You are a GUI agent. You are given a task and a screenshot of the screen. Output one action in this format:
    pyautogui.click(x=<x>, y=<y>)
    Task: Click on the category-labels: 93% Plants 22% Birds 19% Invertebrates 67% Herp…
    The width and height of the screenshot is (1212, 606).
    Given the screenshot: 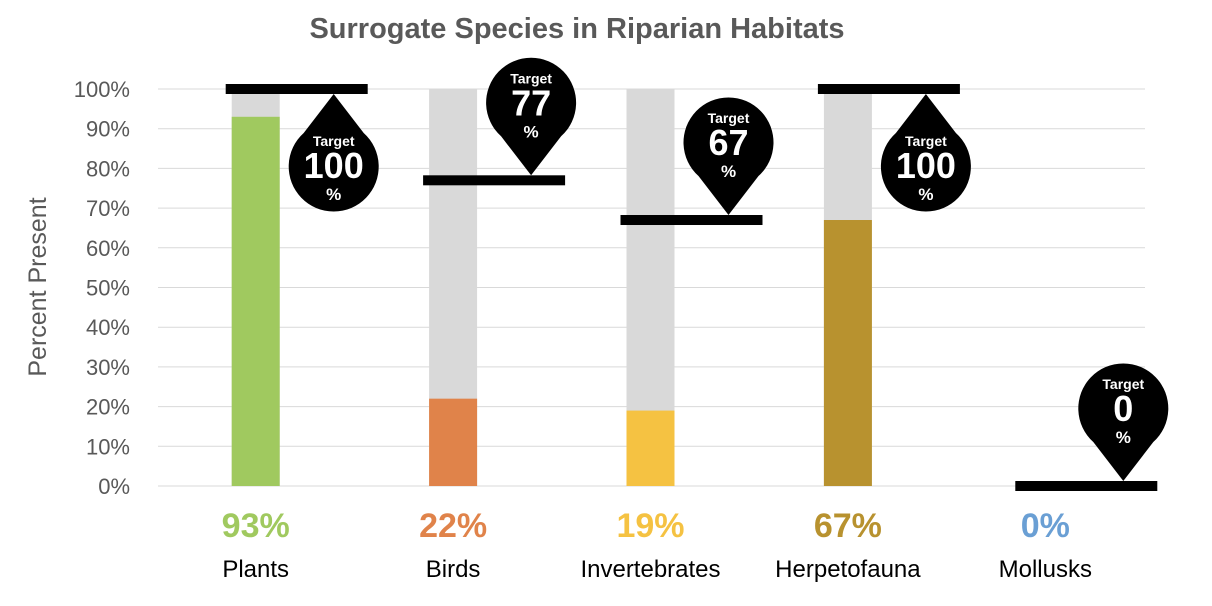 What is the action you would take?
    pyautogui.click(x=657, y=545)
    